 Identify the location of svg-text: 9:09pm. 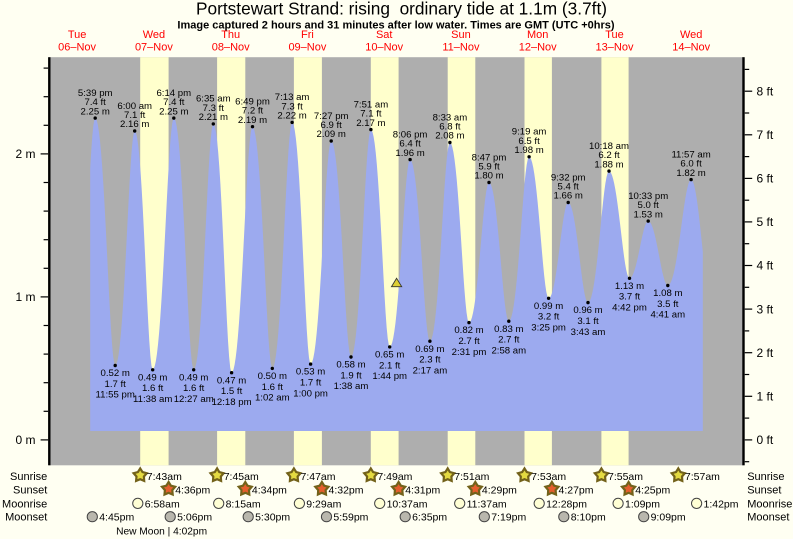
(668, 518).